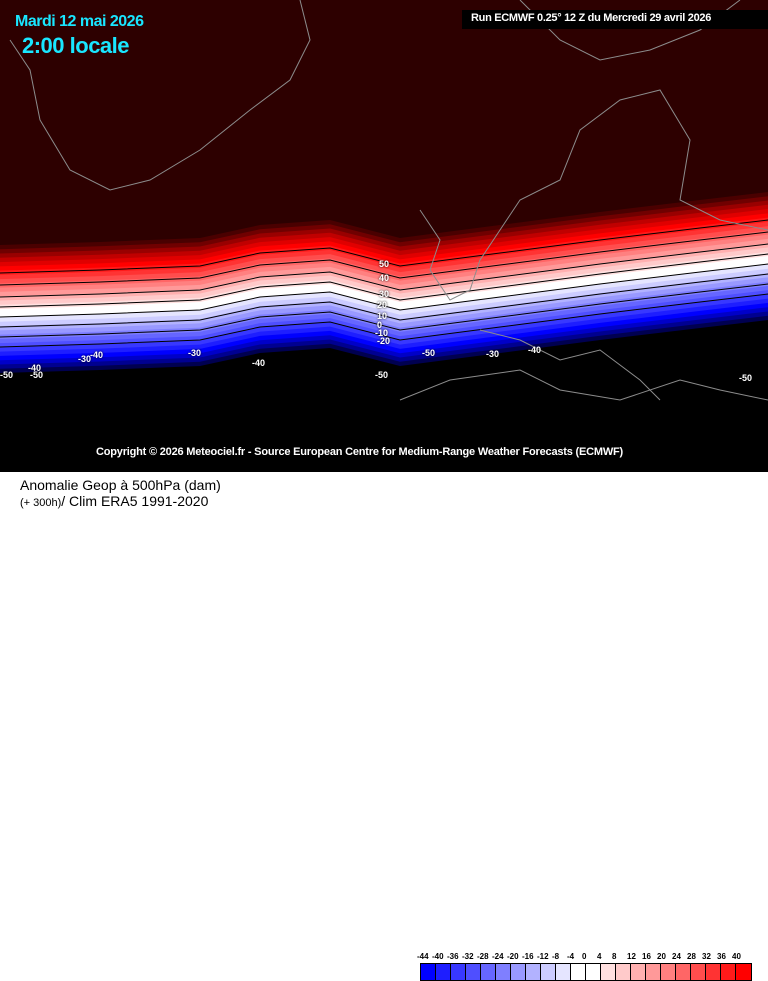 The height and width of the screenshot is (981, 768). I want to click on legend-swatch: -32, so click(471, 966).